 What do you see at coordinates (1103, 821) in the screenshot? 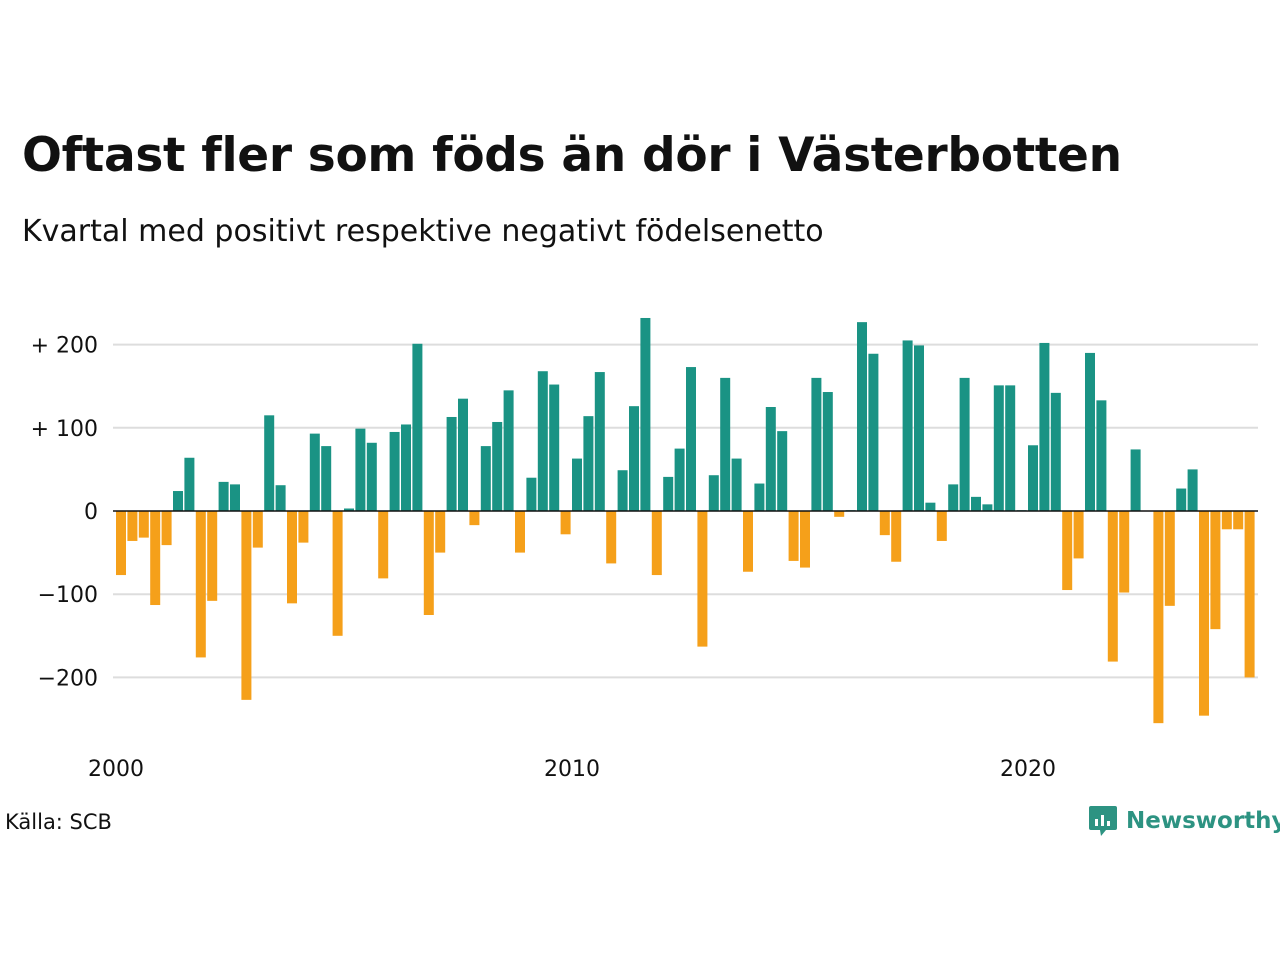
I see `newsworthy-logo-icon` at bounding box center [1103, 821].